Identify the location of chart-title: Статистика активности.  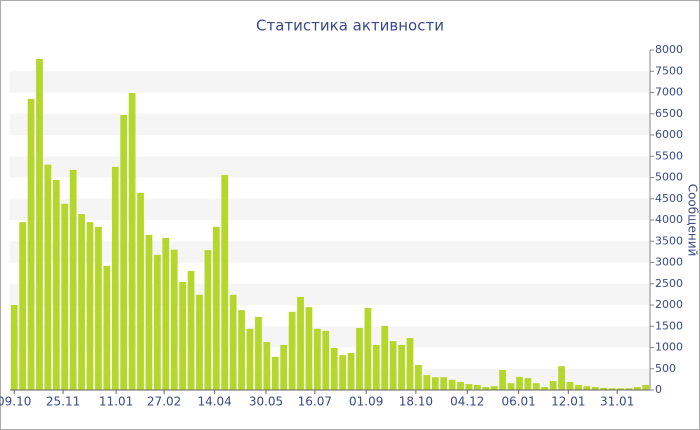
(350, 26).